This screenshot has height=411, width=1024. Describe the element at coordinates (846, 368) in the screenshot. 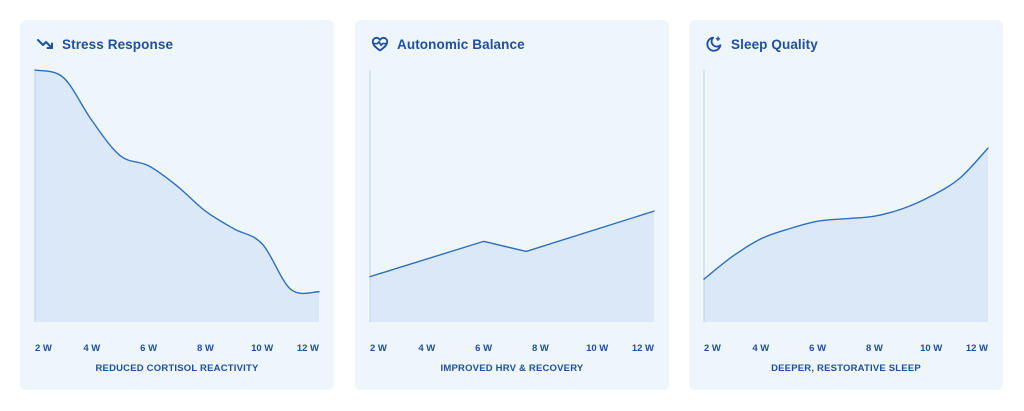

I see `card-caption: DEEPER, RESTORATIVE SLEEP` at that location.